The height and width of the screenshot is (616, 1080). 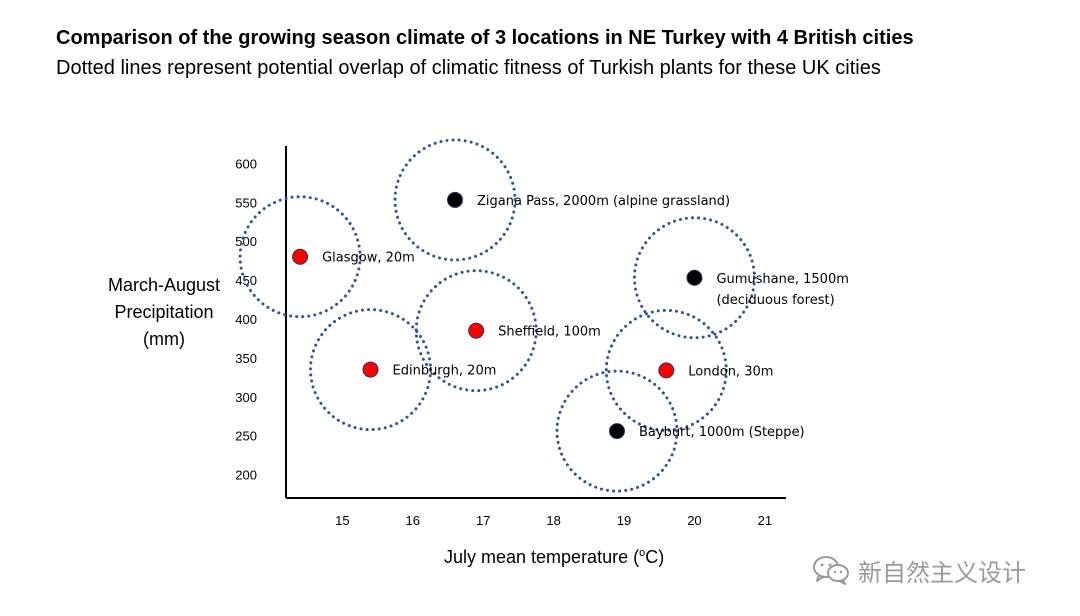 I want to click on y-tick-label: 500, so click(x=246, y=241).